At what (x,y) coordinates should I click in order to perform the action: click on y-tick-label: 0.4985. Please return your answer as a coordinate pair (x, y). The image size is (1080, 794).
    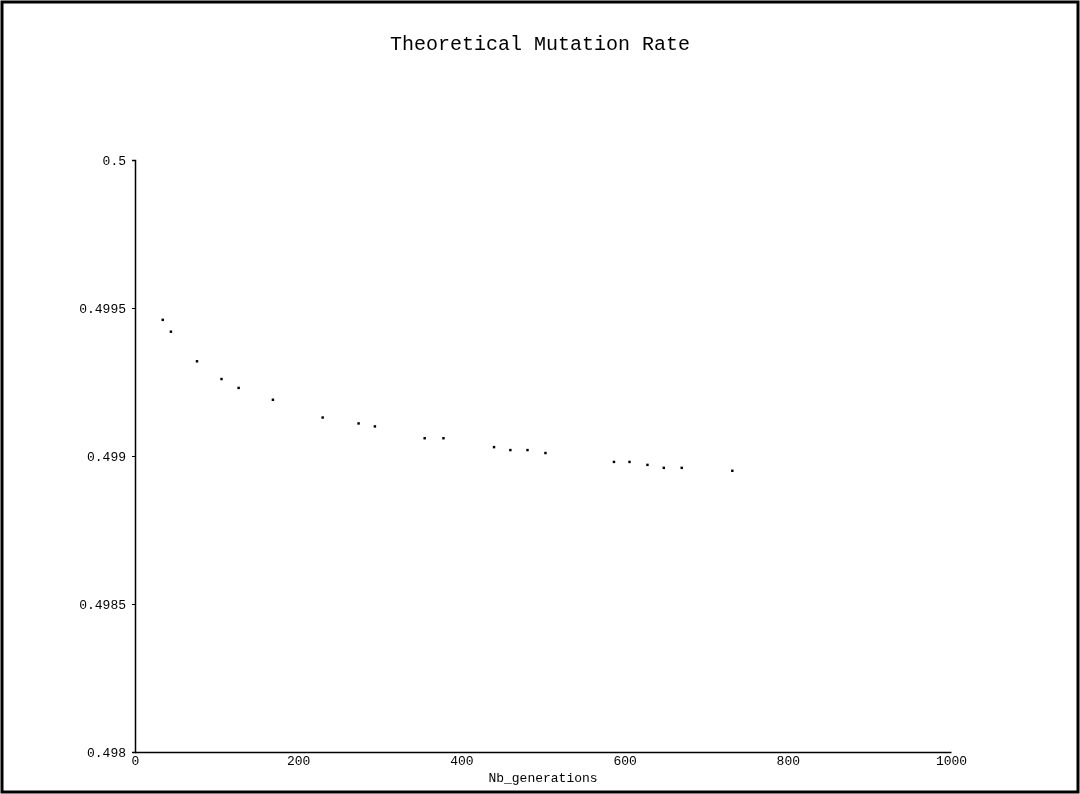
    Looking at the image, I should click on (102, 605).